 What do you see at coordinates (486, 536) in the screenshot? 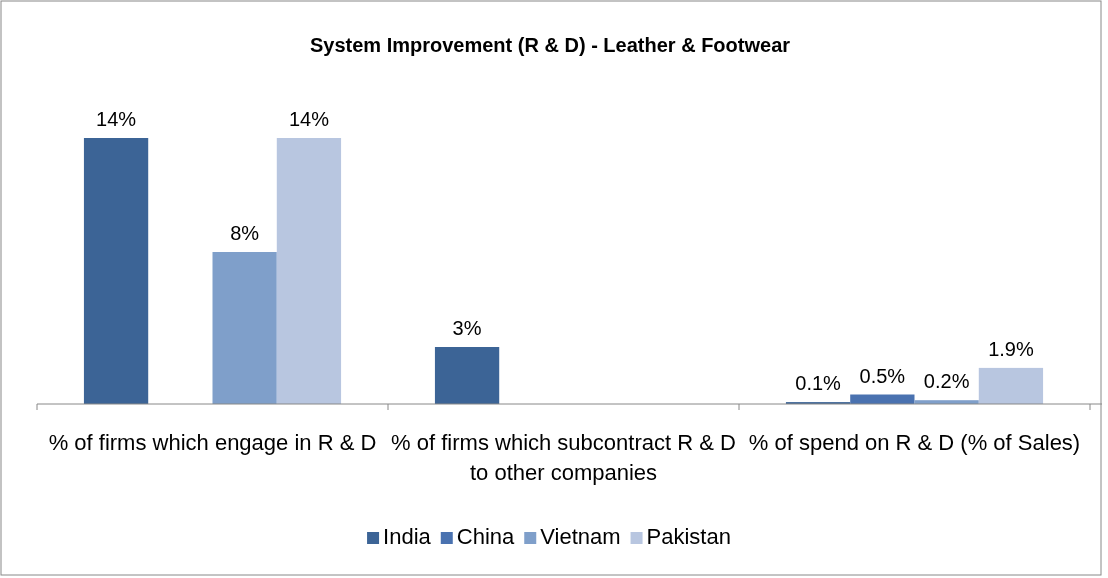
I see `legend-label: China` at bounding box center [486, 536].